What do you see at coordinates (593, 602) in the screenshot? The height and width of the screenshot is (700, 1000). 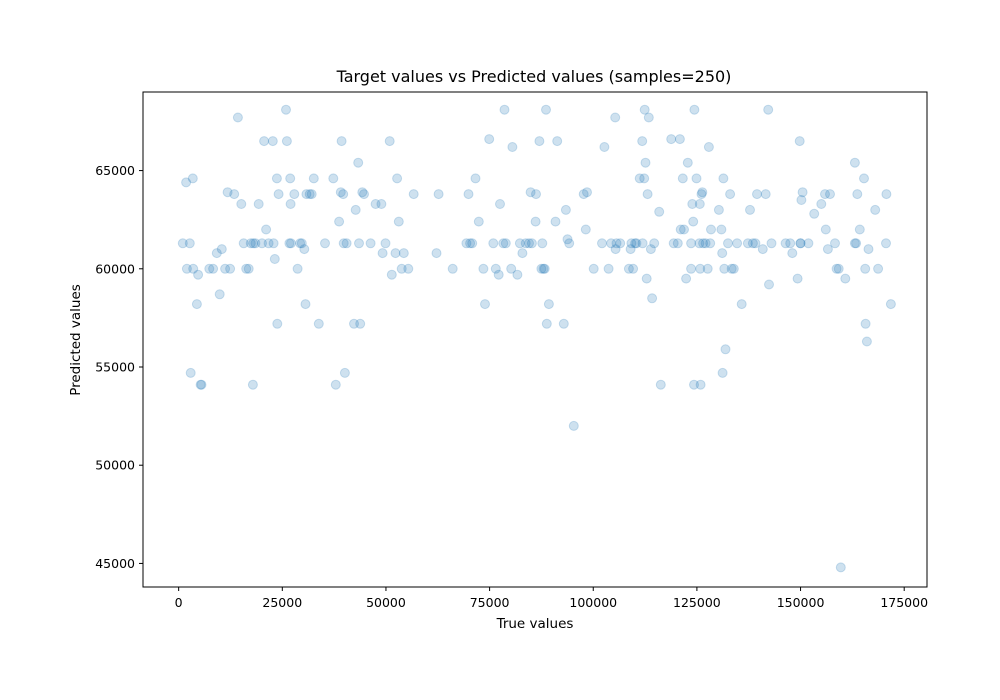 I see `x-tick-label: 100000` at bounding box center [593, 602].